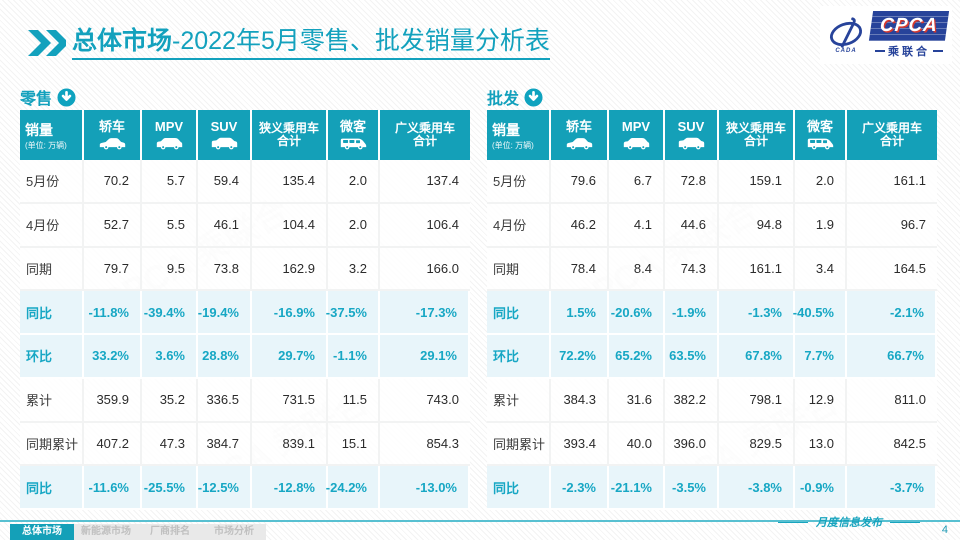 The height and width of the screenshot is (540, 960). I want to click on tab-总体市场: 总体市场, so click(42, 532).